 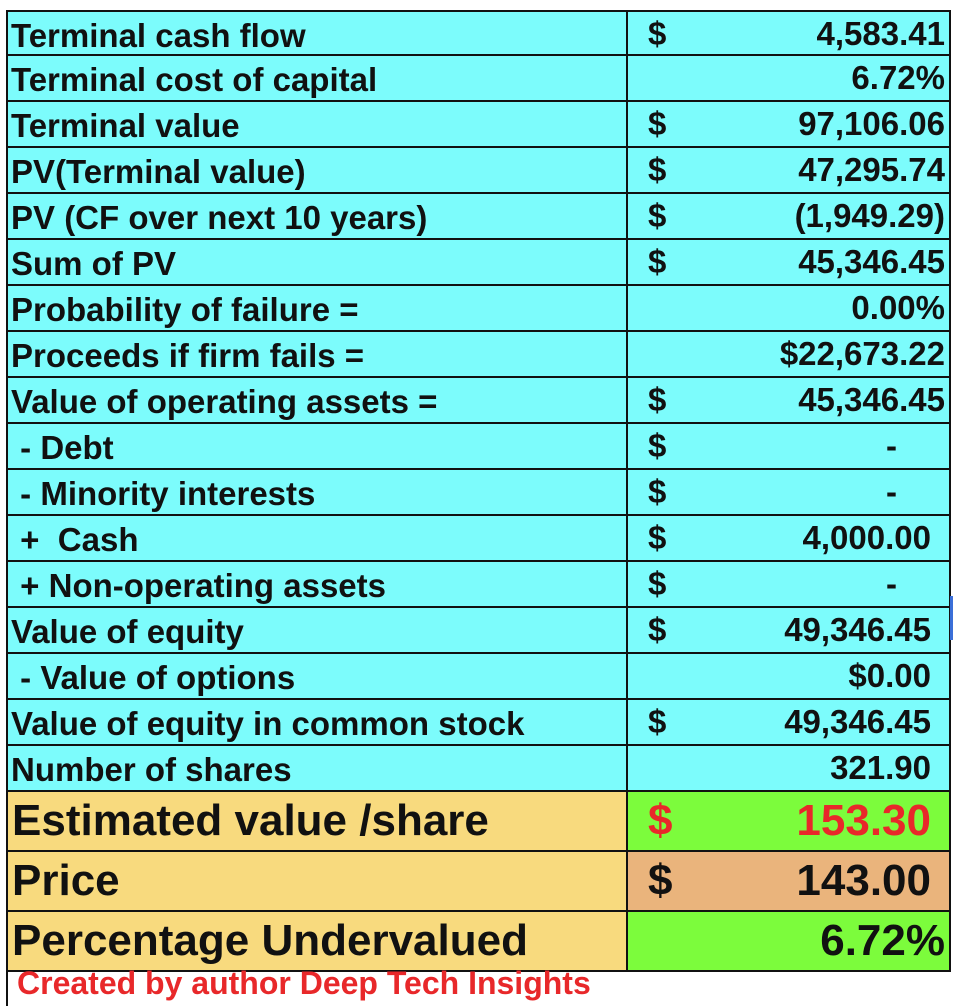 I want to click on row-minority-interests: - Minority interests $ -, so click(x=478, y=493).